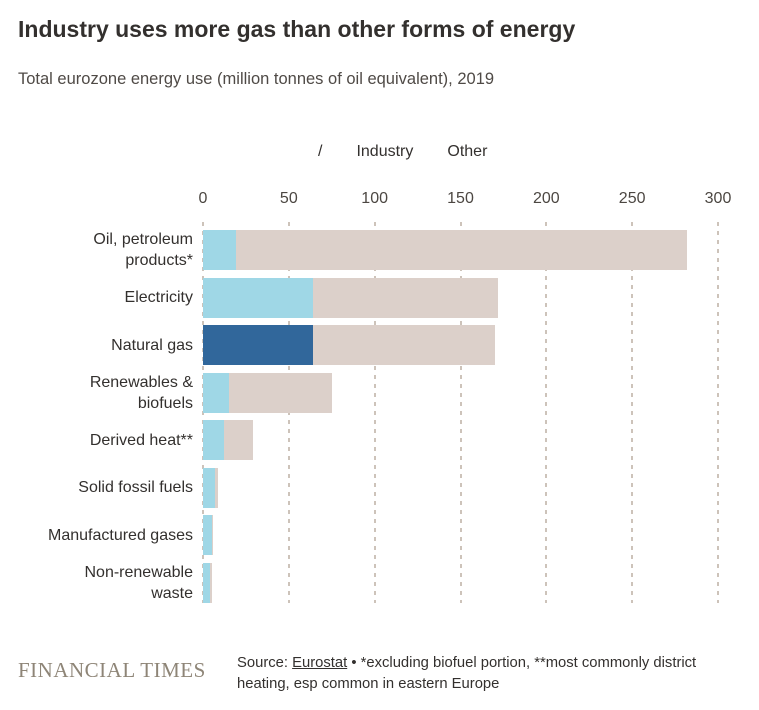 The height and width of the screenshot is (710, 759). Describe the element at coordinates (403, 345) in the screenshot. I see `bar-segment-other-natural-gas` at that location.